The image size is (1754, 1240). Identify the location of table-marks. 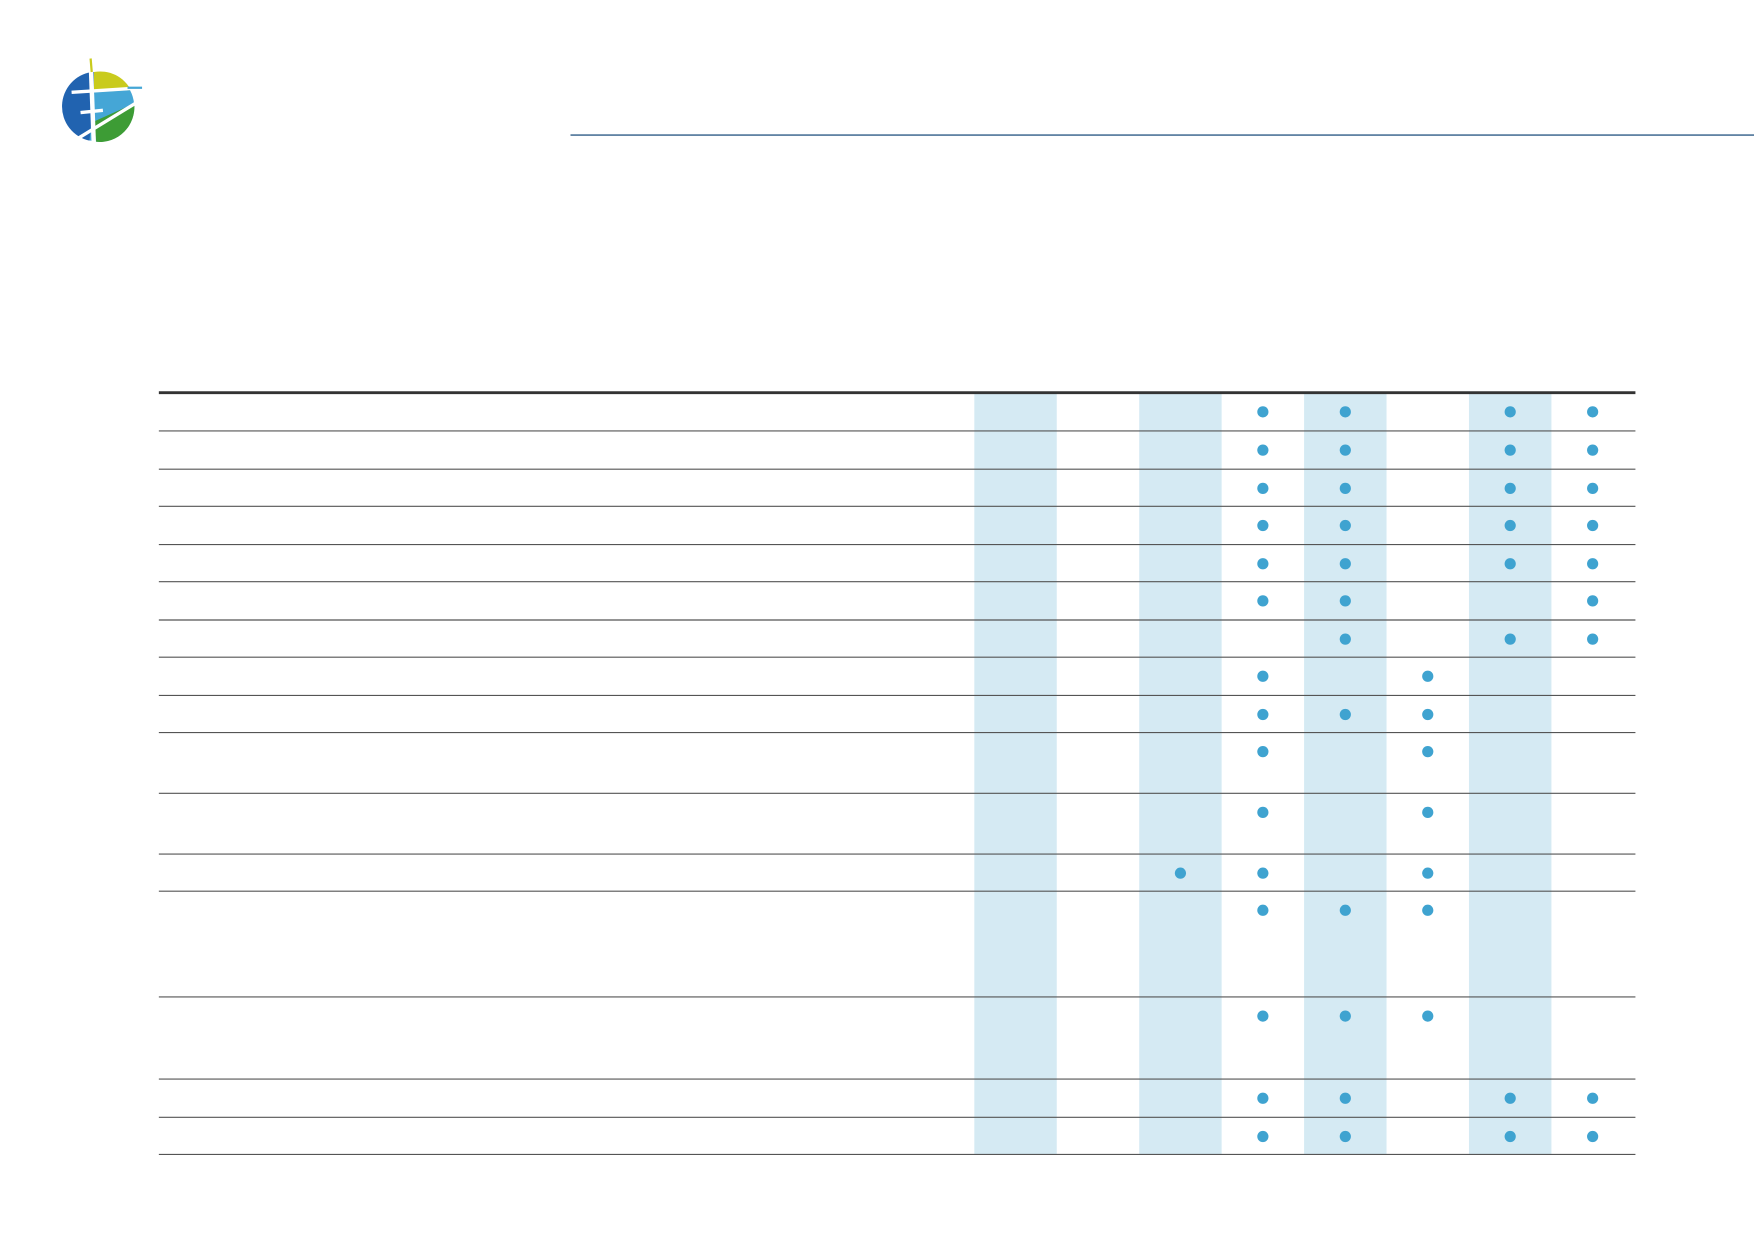
(1386, 774).